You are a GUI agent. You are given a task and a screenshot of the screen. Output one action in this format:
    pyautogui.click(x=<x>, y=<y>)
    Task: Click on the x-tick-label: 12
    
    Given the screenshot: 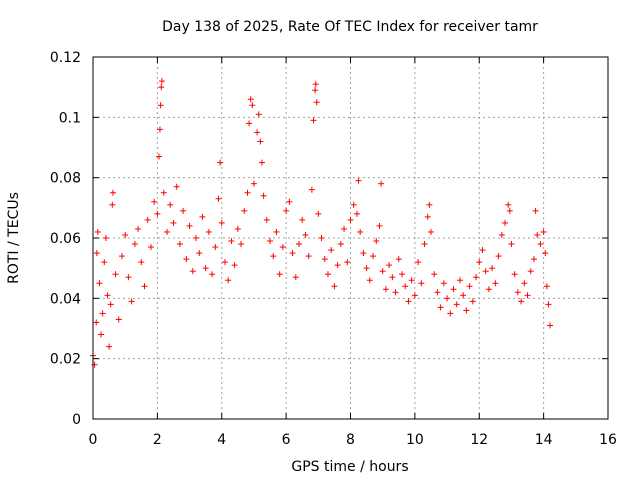 What is the action you would take?
    pyautogui.click(x=479, y=440)
    